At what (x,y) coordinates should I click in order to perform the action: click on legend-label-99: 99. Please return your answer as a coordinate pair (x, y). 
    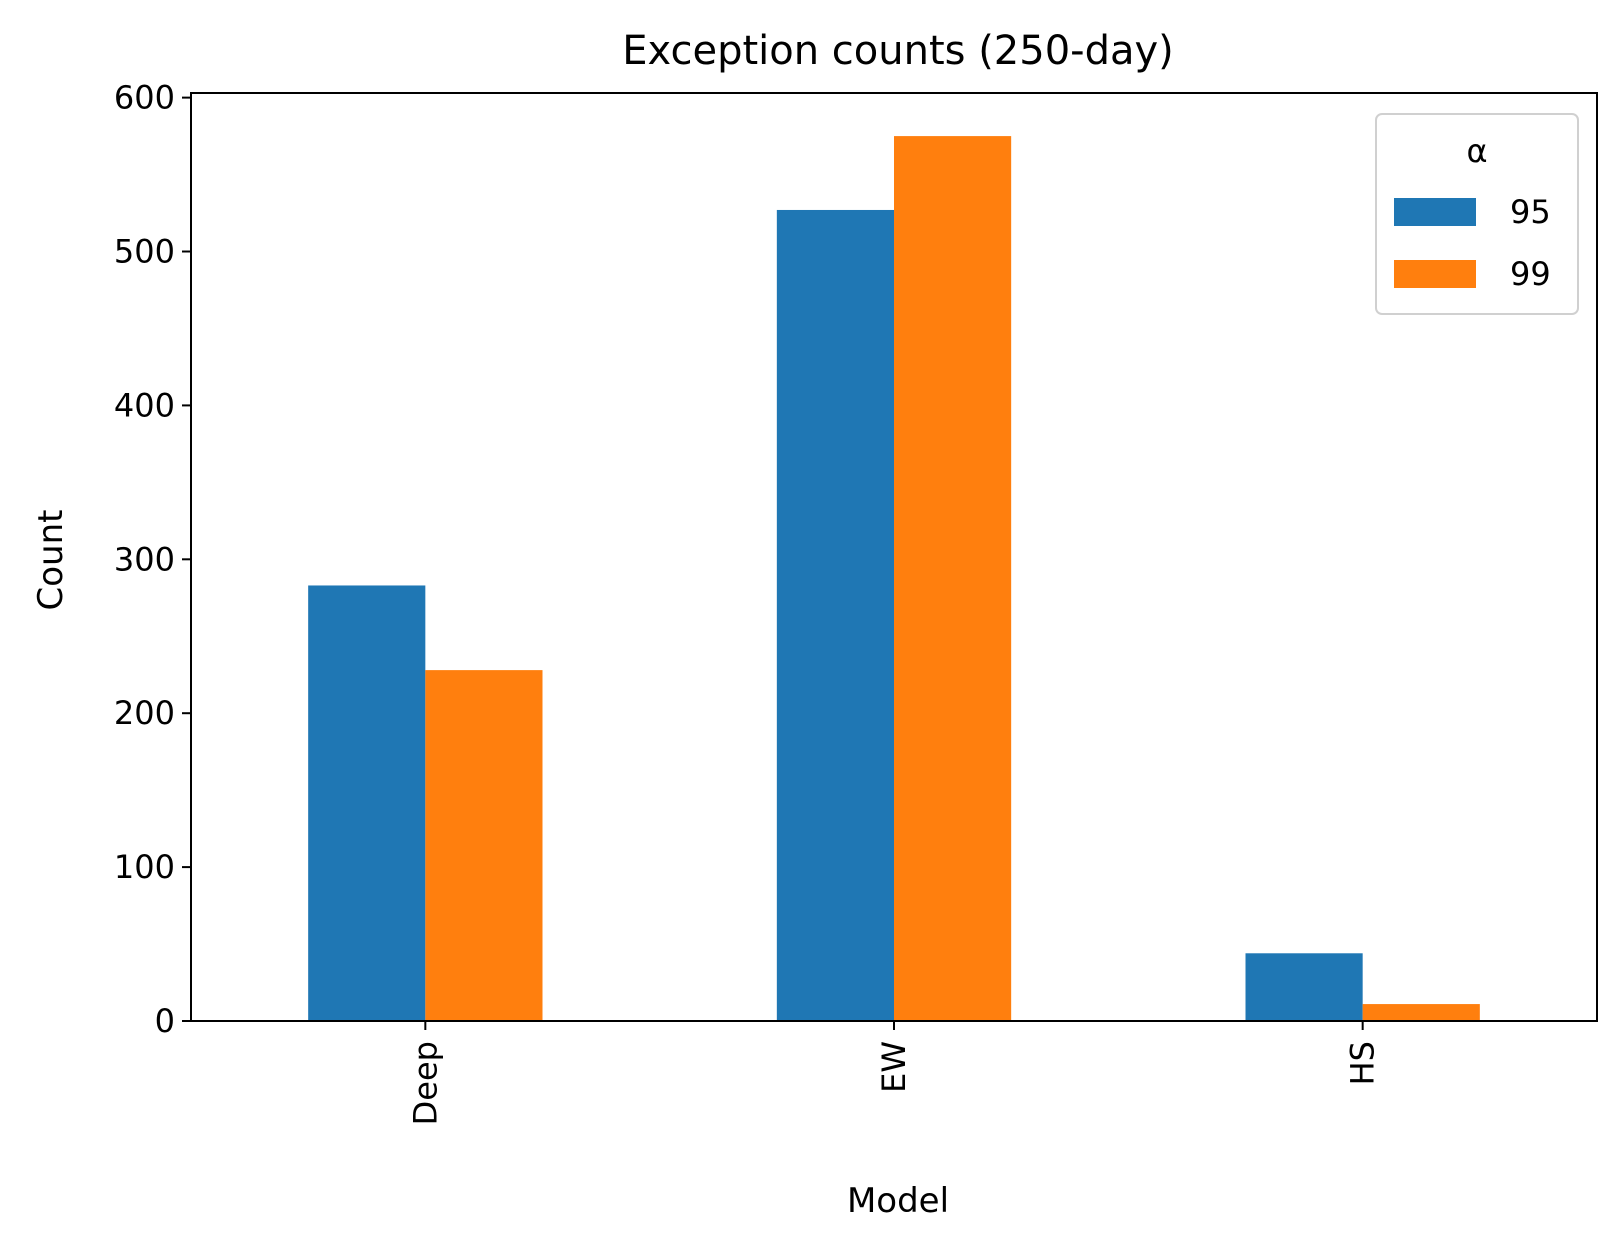
    Looking at the image, I should click on (1530, 274).